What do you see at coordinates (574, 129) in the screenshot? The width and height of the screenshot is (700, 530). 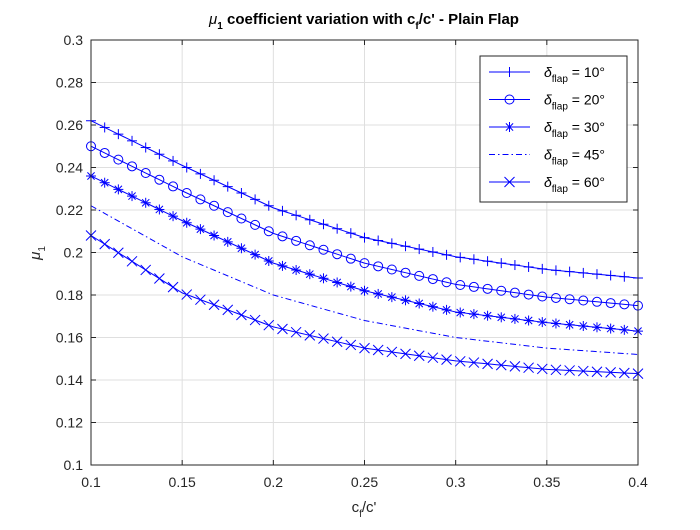 I see `legend-label: δflap = 30°` at bounding box center [574, 129].